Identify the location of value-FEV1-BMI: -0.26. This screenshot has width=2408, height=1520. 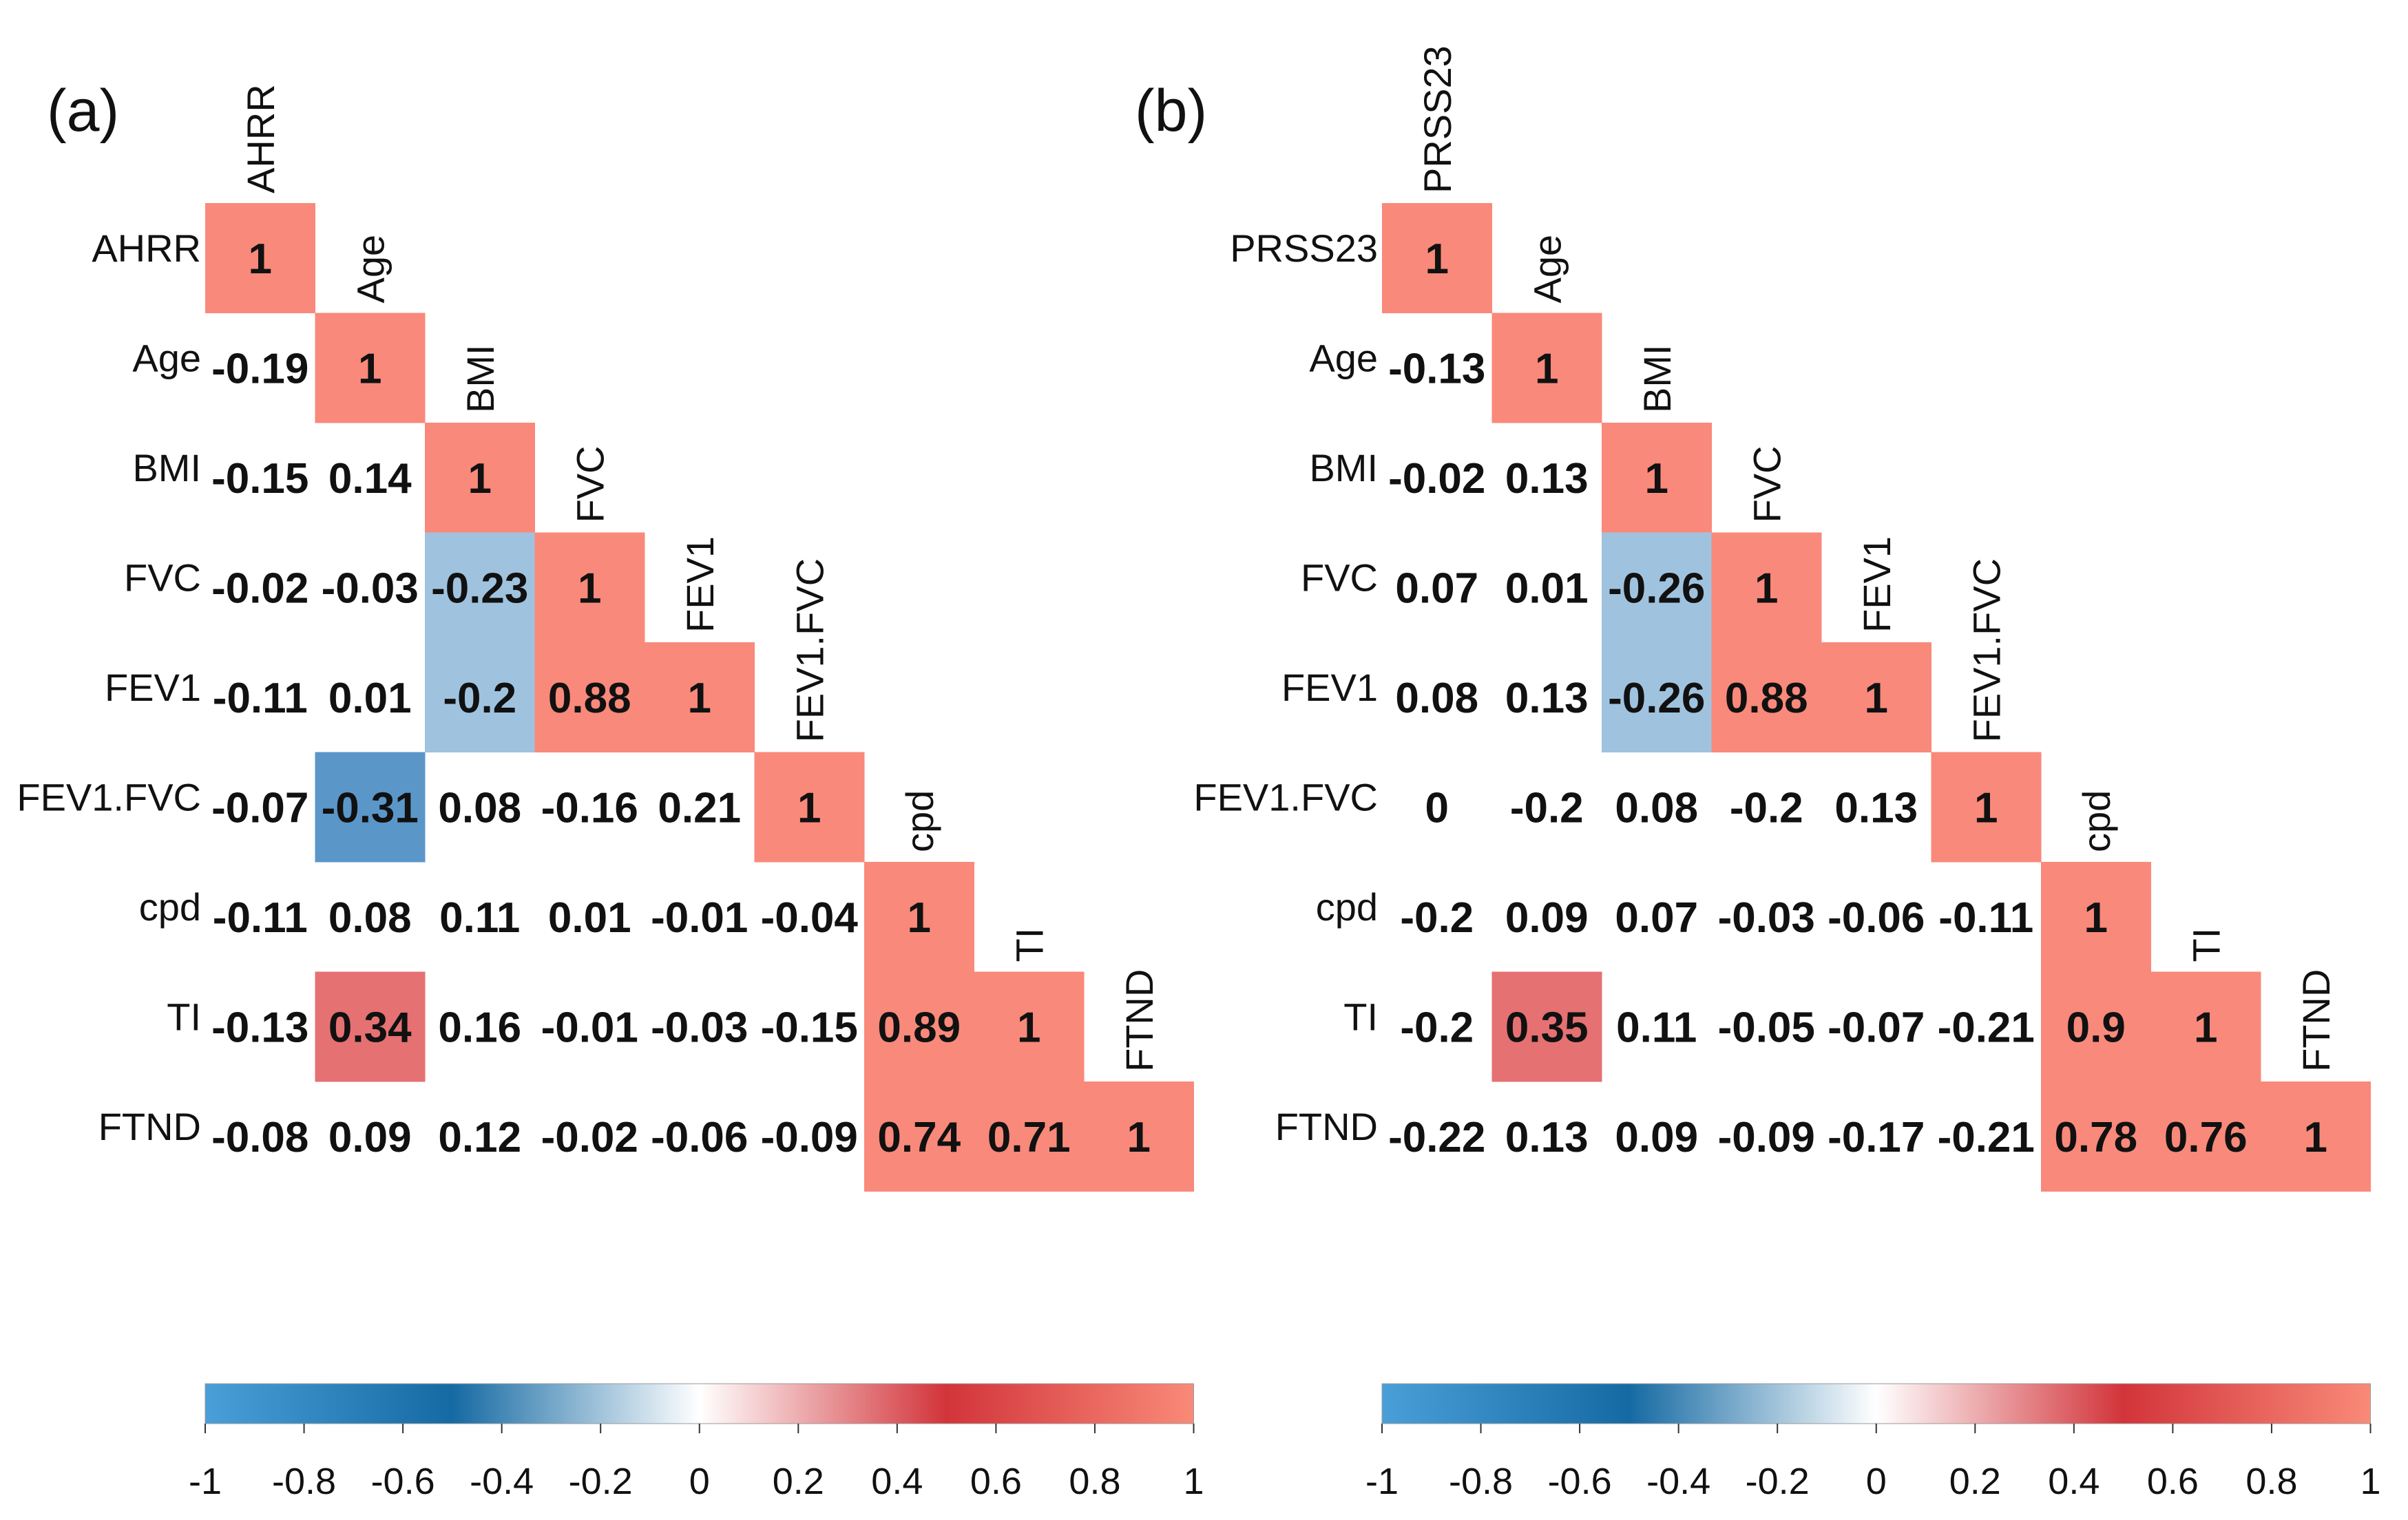
(1656, 698).